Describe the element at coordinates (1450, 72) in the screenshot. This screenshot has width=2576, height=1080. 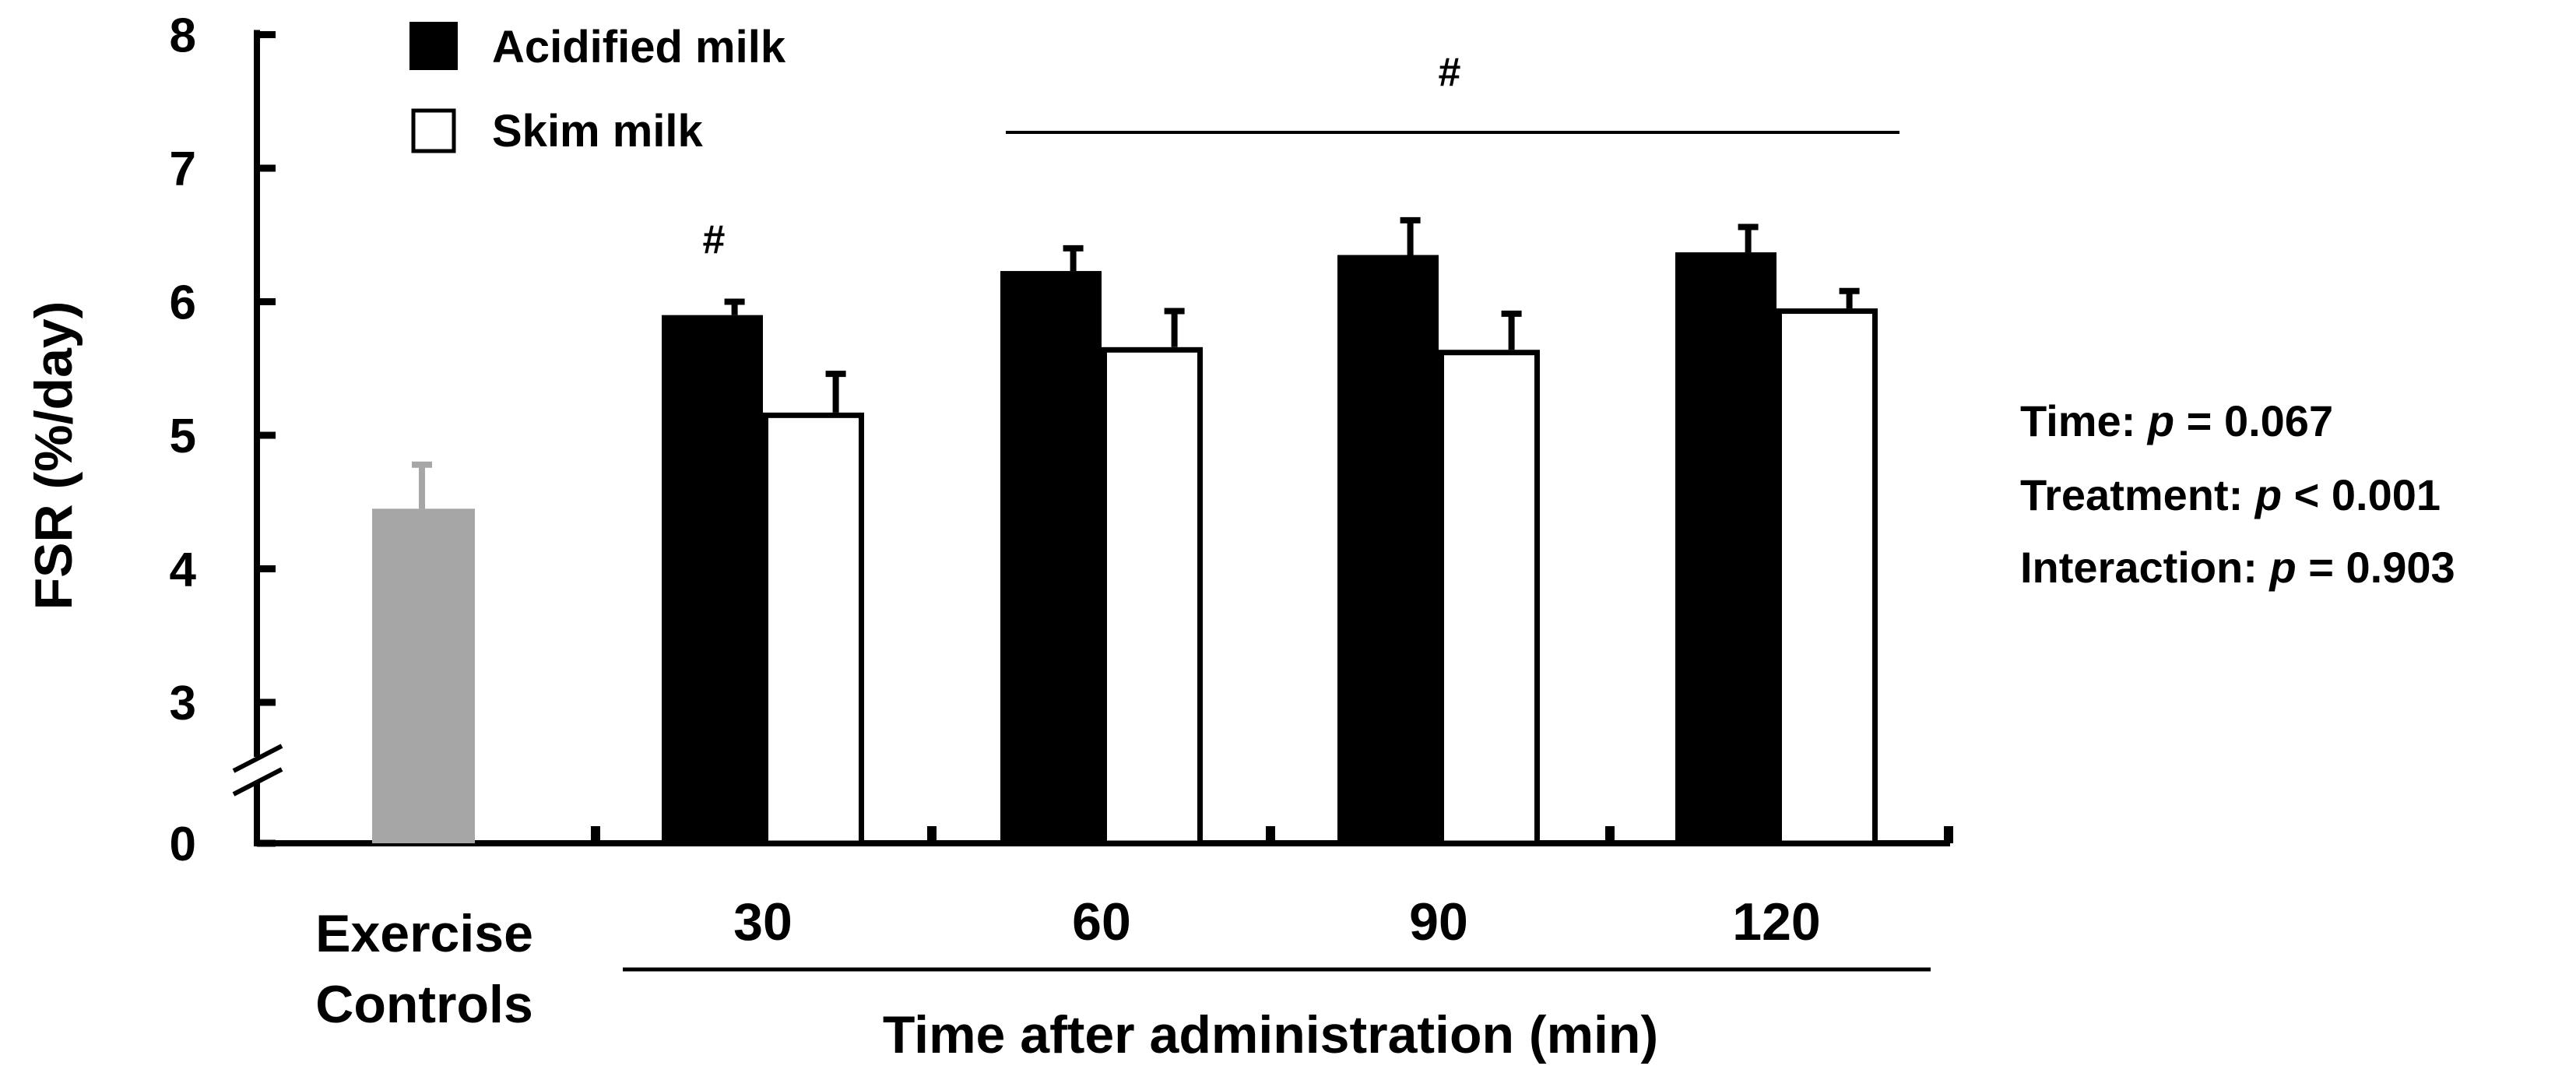
I see `significance-bracket-label: #` at that location.